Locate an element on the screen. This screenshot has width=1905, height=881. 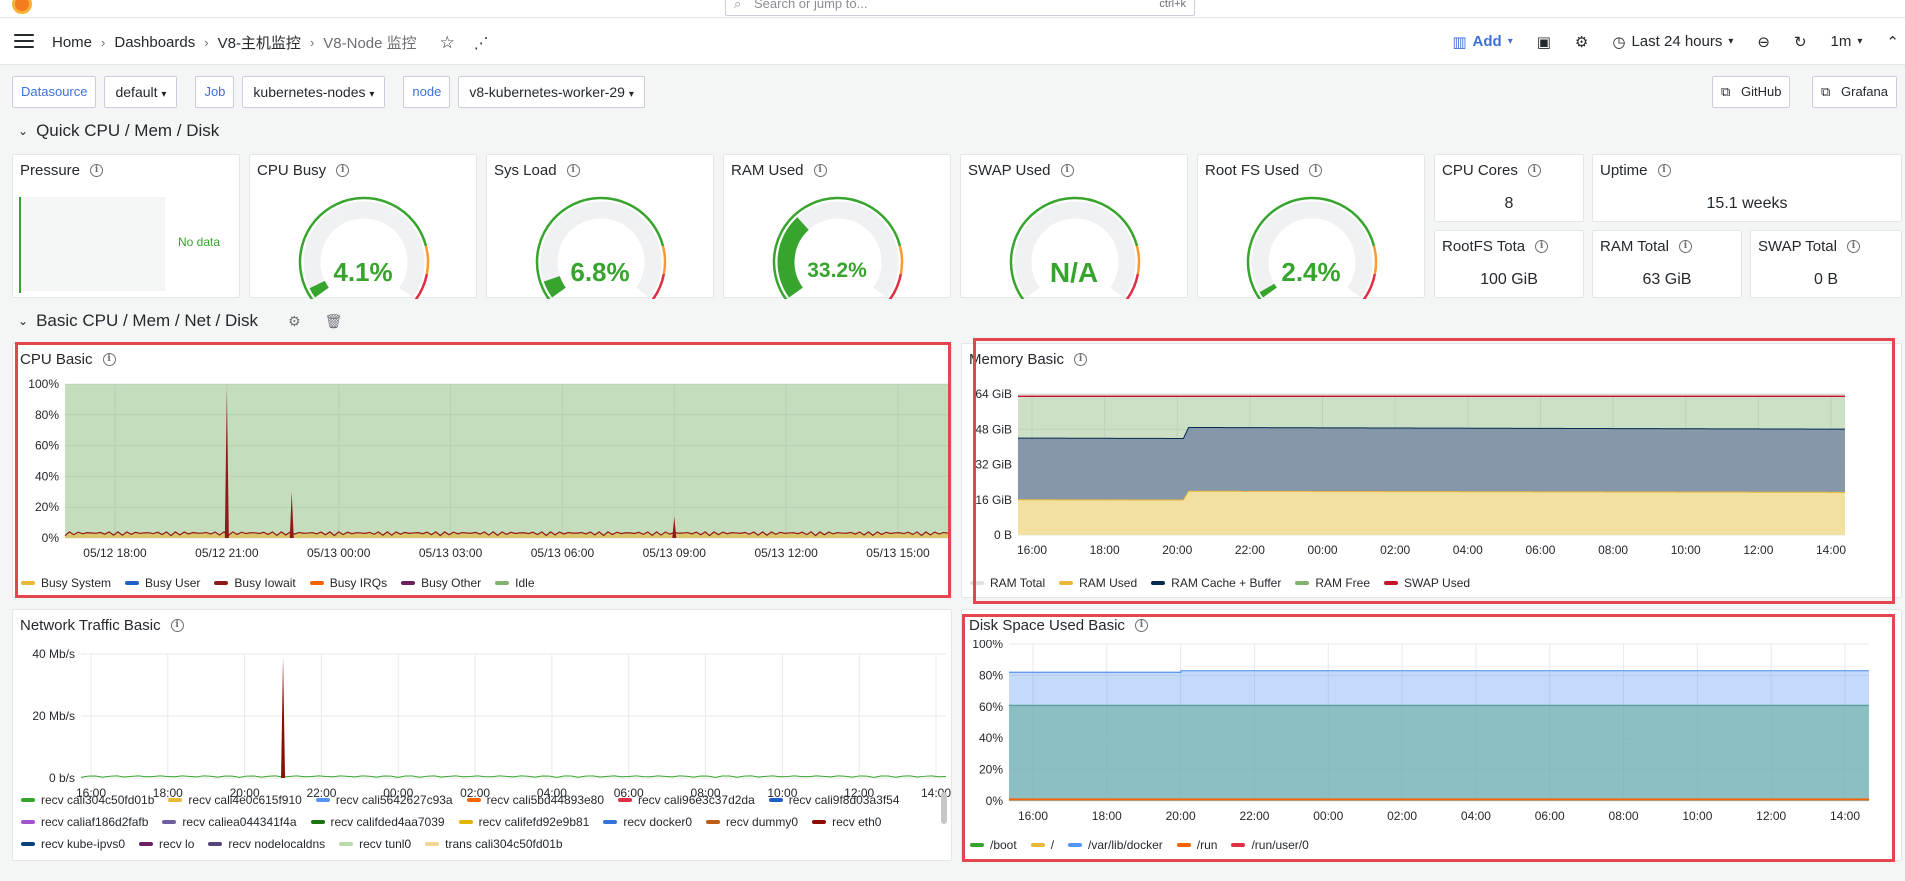
legend-item: recv dummy0 is located at coordinates (752, 822).